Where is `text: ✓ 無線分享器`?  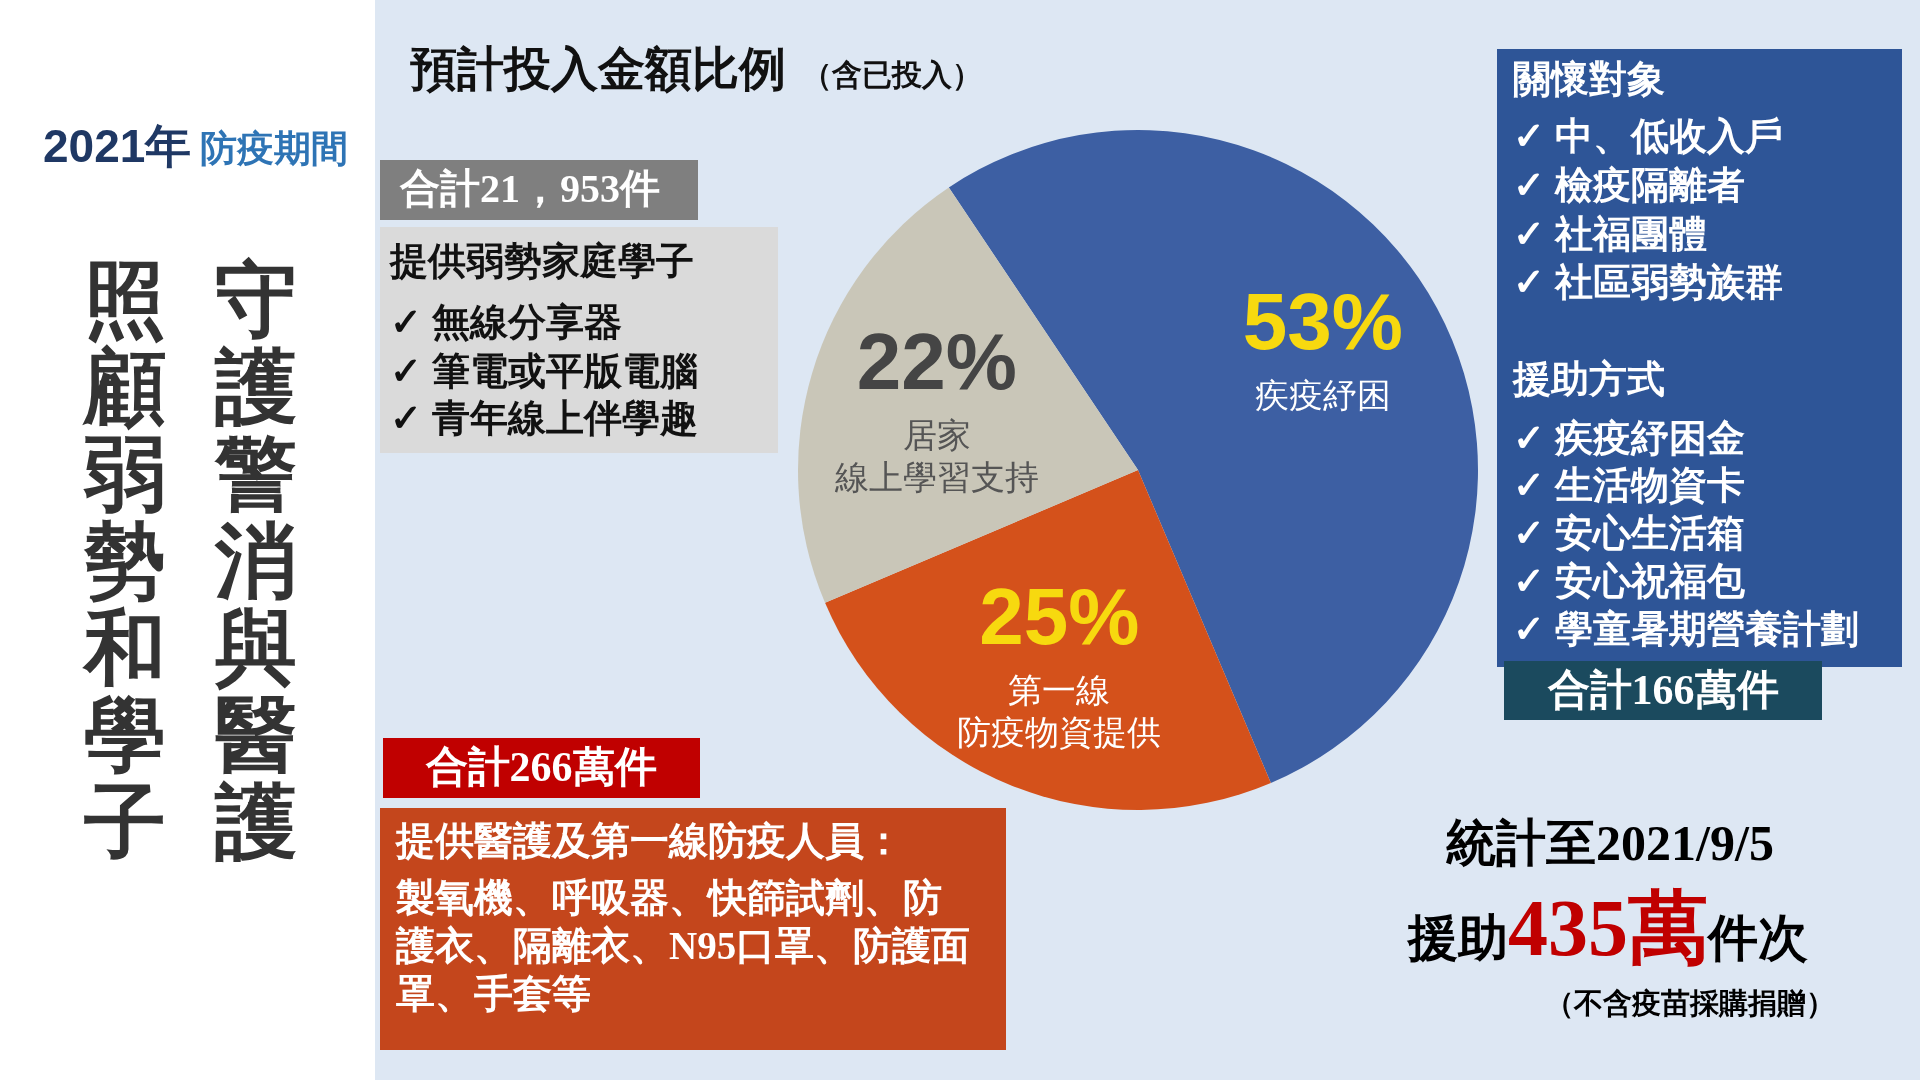 text: ✓ 無線分享器 is located at coordinates (506, 322).